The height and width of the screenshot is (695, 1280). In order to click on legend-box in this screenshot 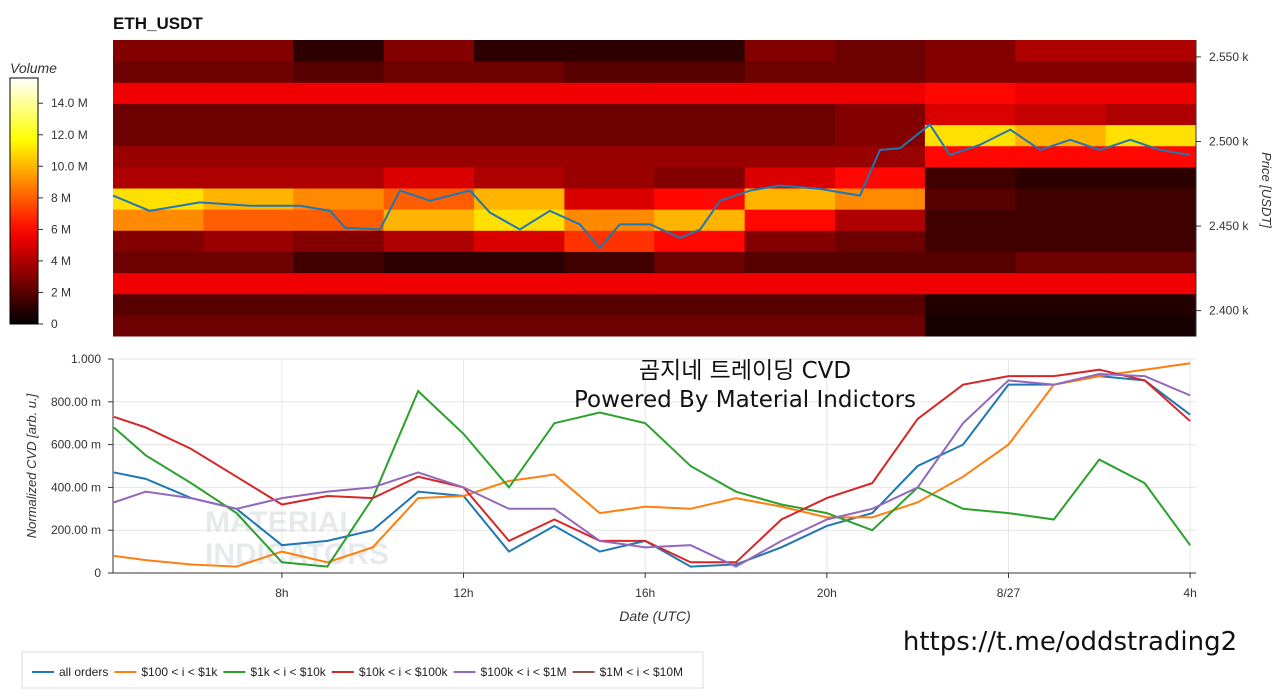, I will do `click(362, 670)`.